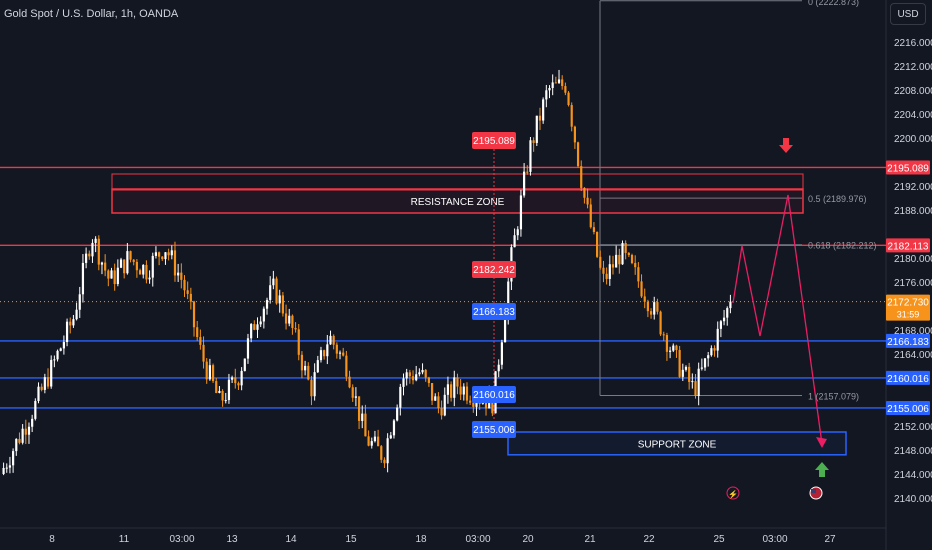 Image resolution: width=932 pixels, height=550 pixels. I want to click on down-arrow-icon, so click(786, 145).